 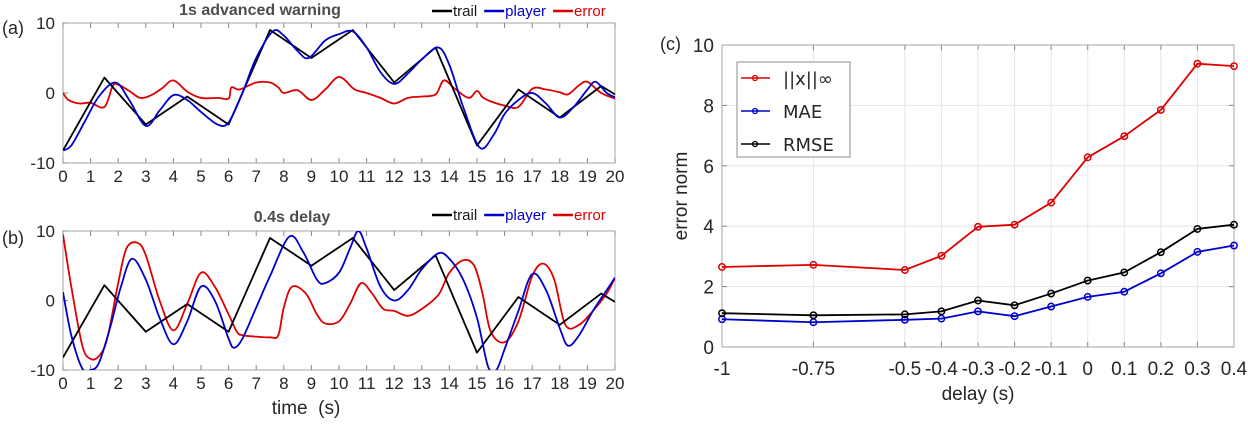 What do you see at coordinates (421, 176) in the screenshot?
I see `a-xtick-label: 13` at bounding box center [421, 176].